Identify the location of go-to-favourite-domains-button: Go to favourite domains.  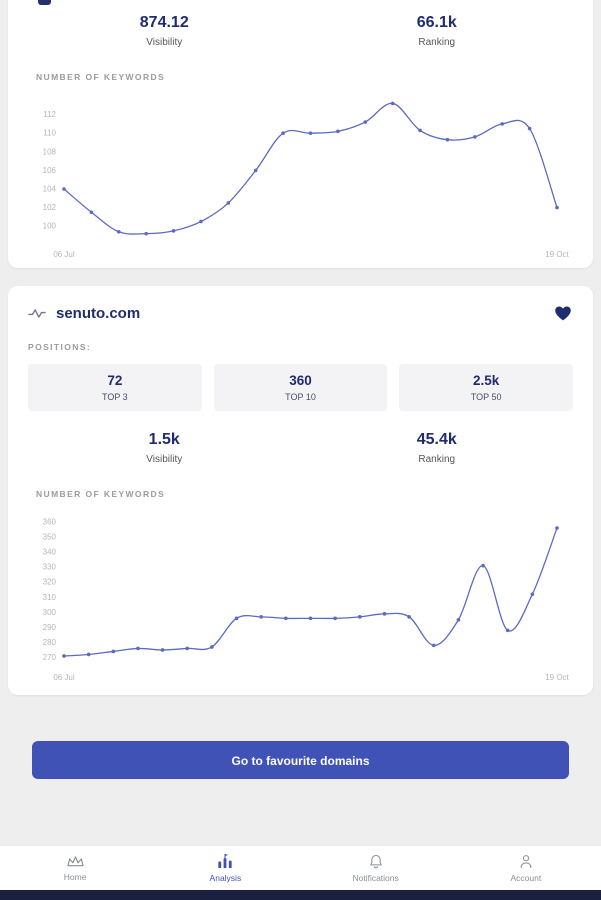
(300, 760).